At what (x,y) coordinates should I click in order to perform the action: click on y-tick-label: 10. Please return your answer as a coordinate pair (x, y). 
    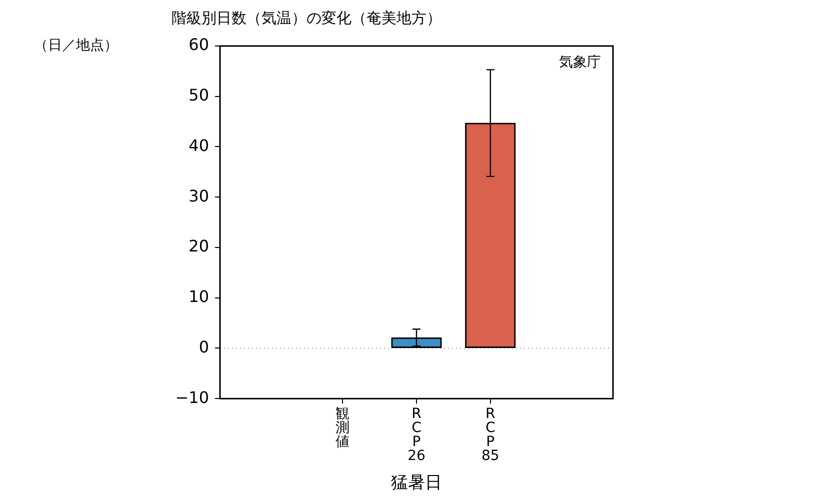
    Looking at the image, I should click on (198, 296).